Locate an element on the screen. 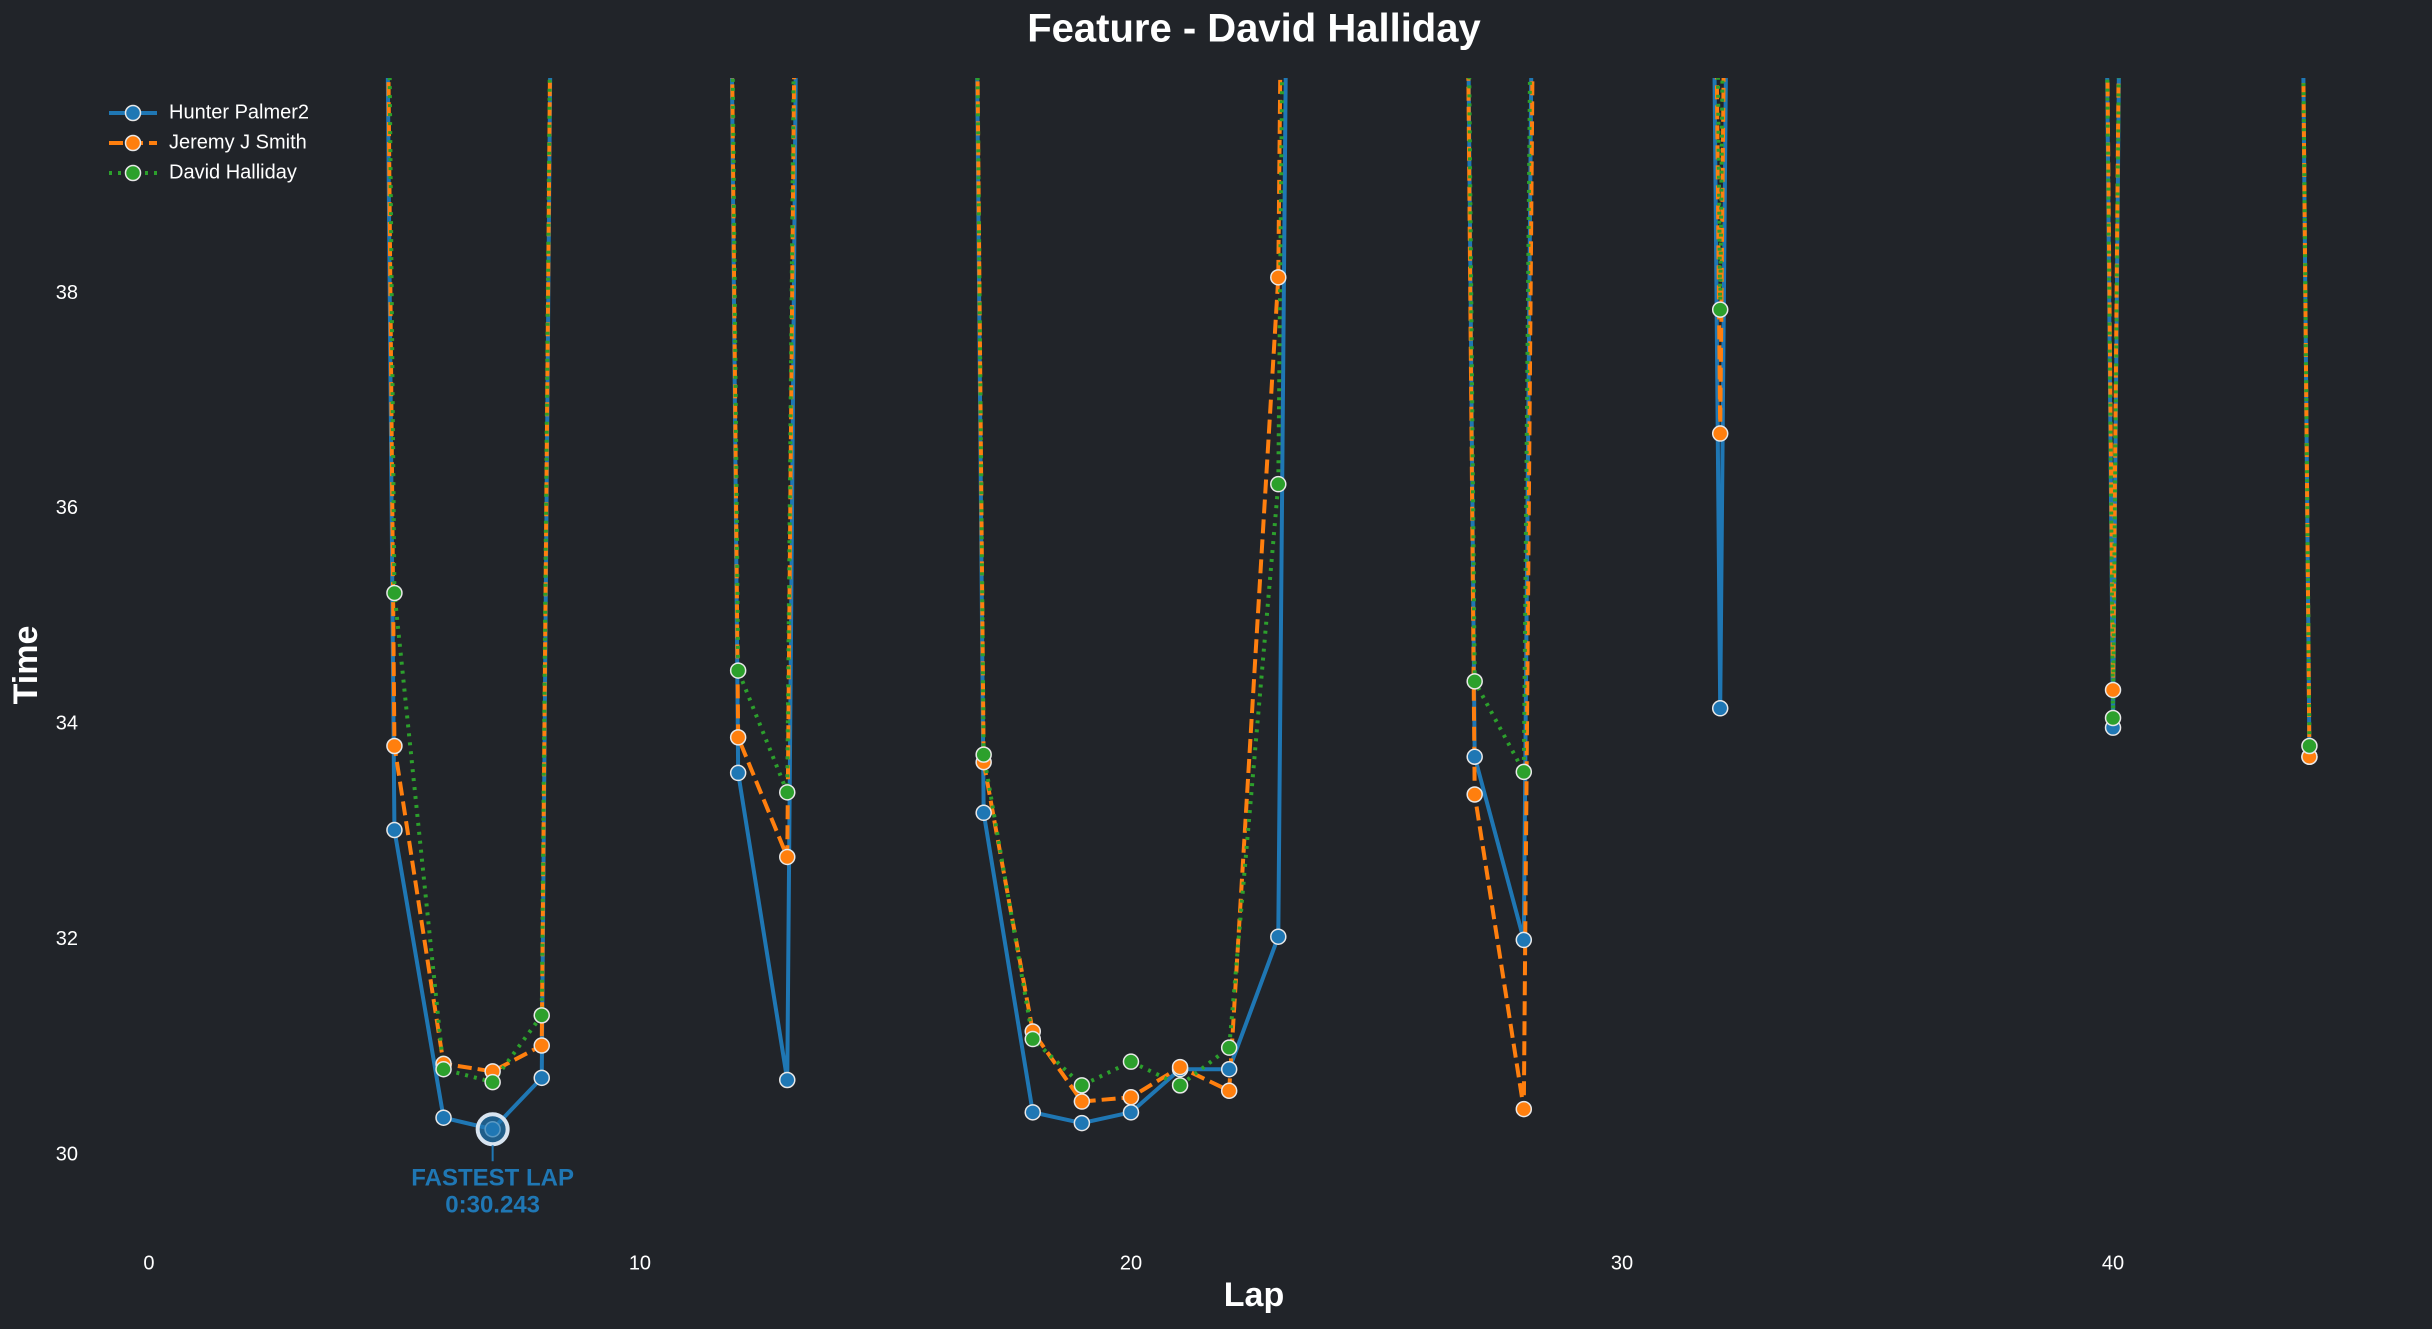 The image size is (2432, 1329). y-tick-label: 30 is located at coordinates (67, 1155).